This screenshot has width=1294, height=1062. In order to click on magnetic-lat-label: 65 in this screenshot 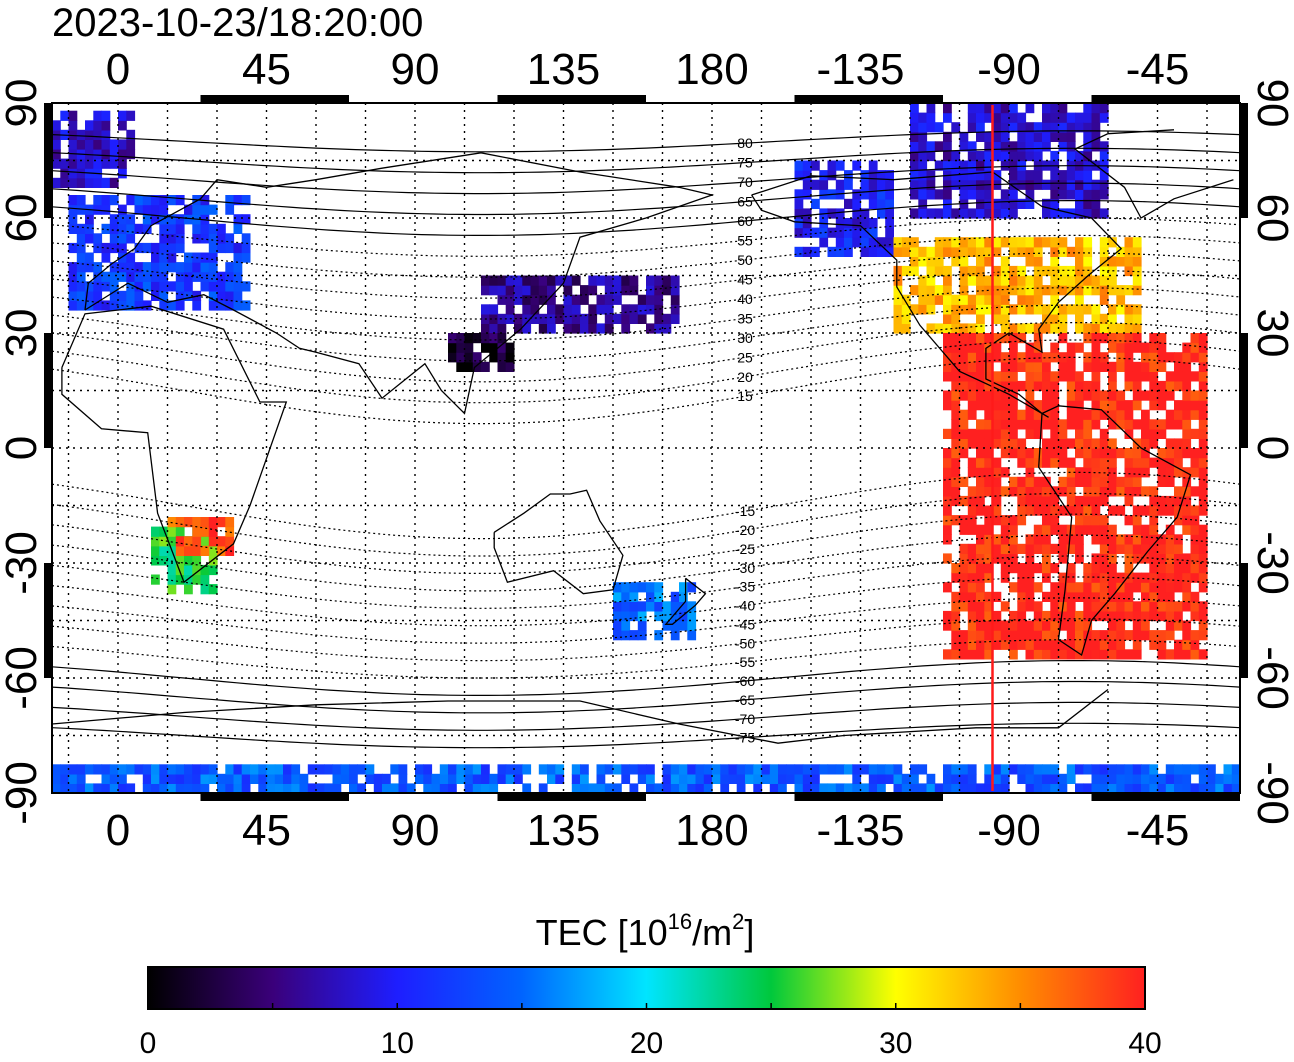, I will do `click(745, 202)`.